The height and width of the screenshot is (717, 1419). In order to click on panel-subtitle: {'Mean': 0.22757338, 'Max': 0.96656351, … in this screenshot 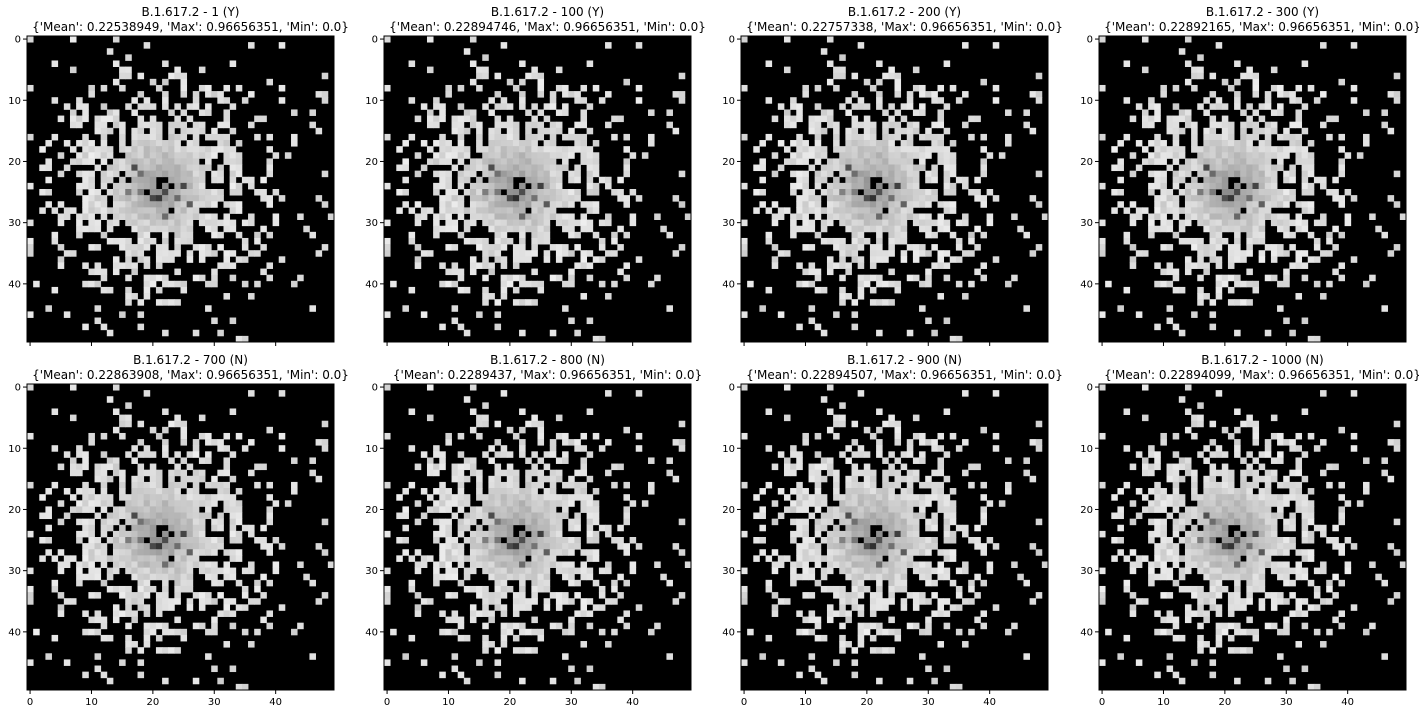, I will do `click(904, 27)`.